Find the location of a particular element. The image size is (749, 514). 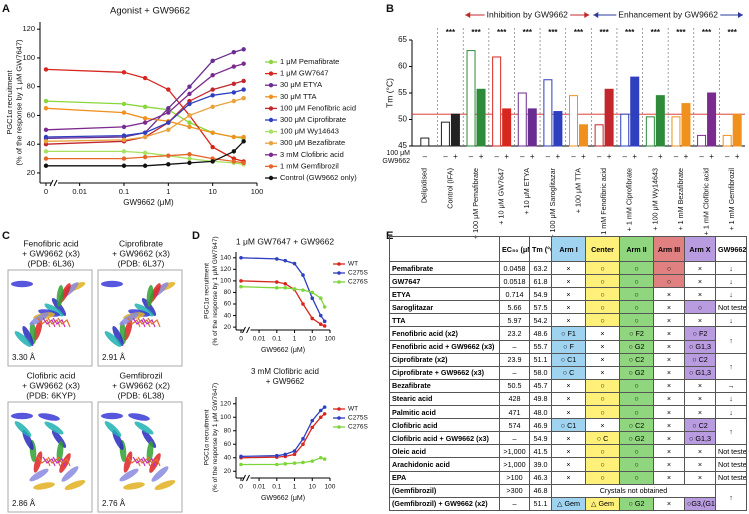

axis-break is located at coordinates (246, 330).